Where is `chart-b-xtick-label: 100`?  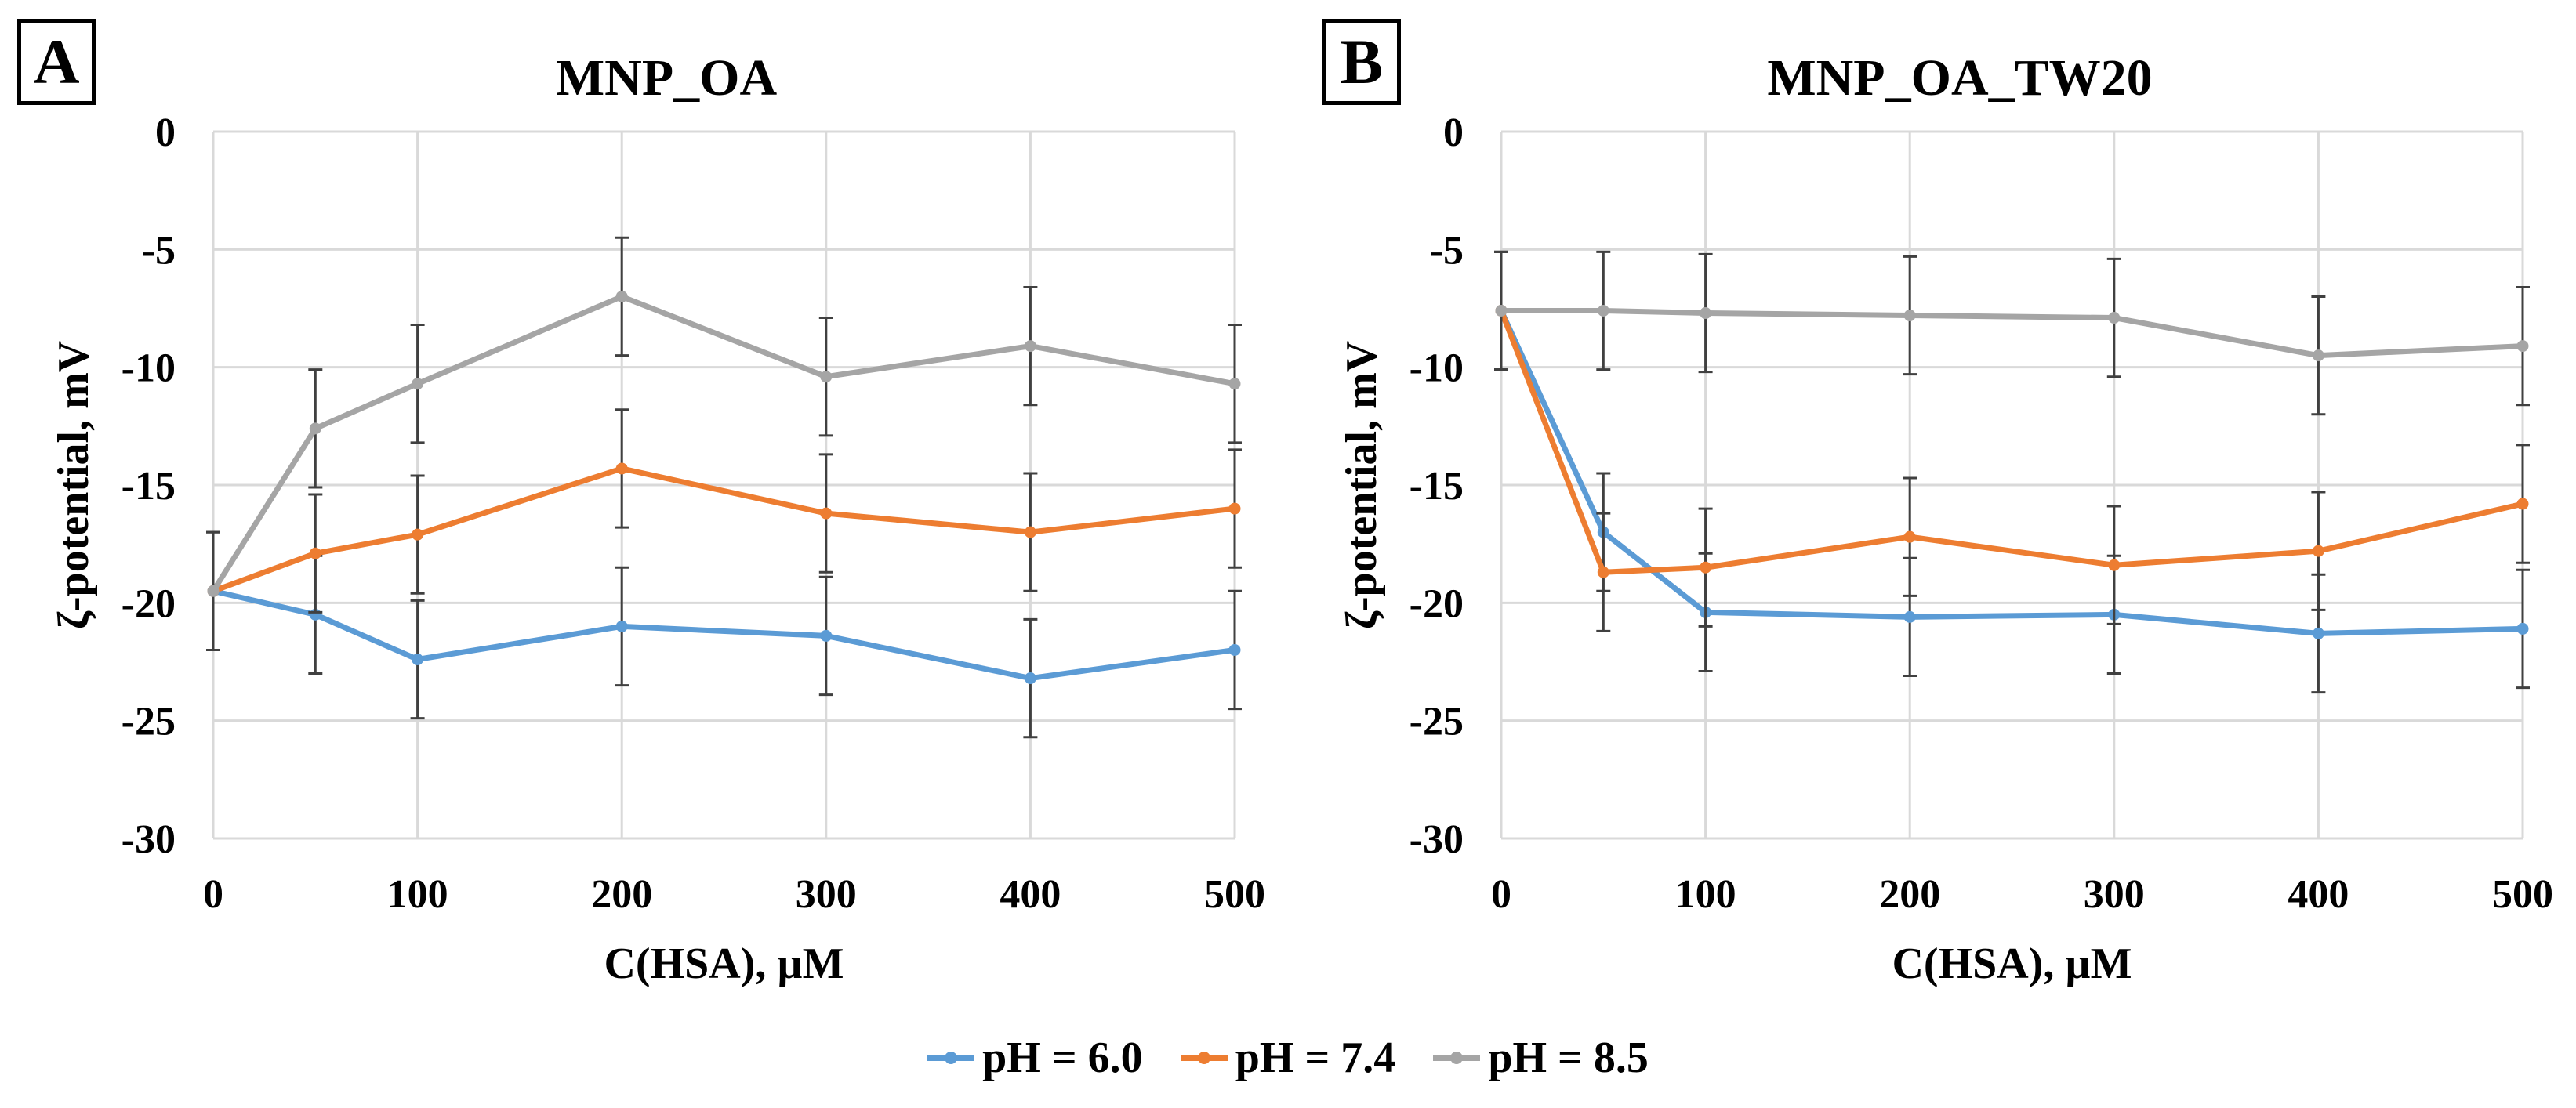
chart-b-xtick-label: 100 is located at coordinates (1706, 894).